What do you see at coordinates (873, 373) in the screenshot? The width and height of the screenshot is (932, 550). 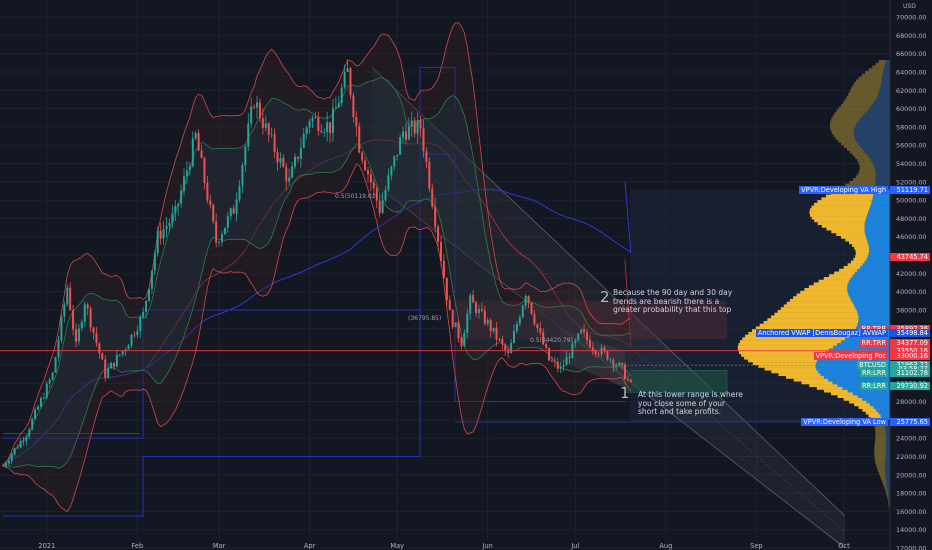 I see `price-tag-name: RR:LRR` at bounding box center [873, 373].